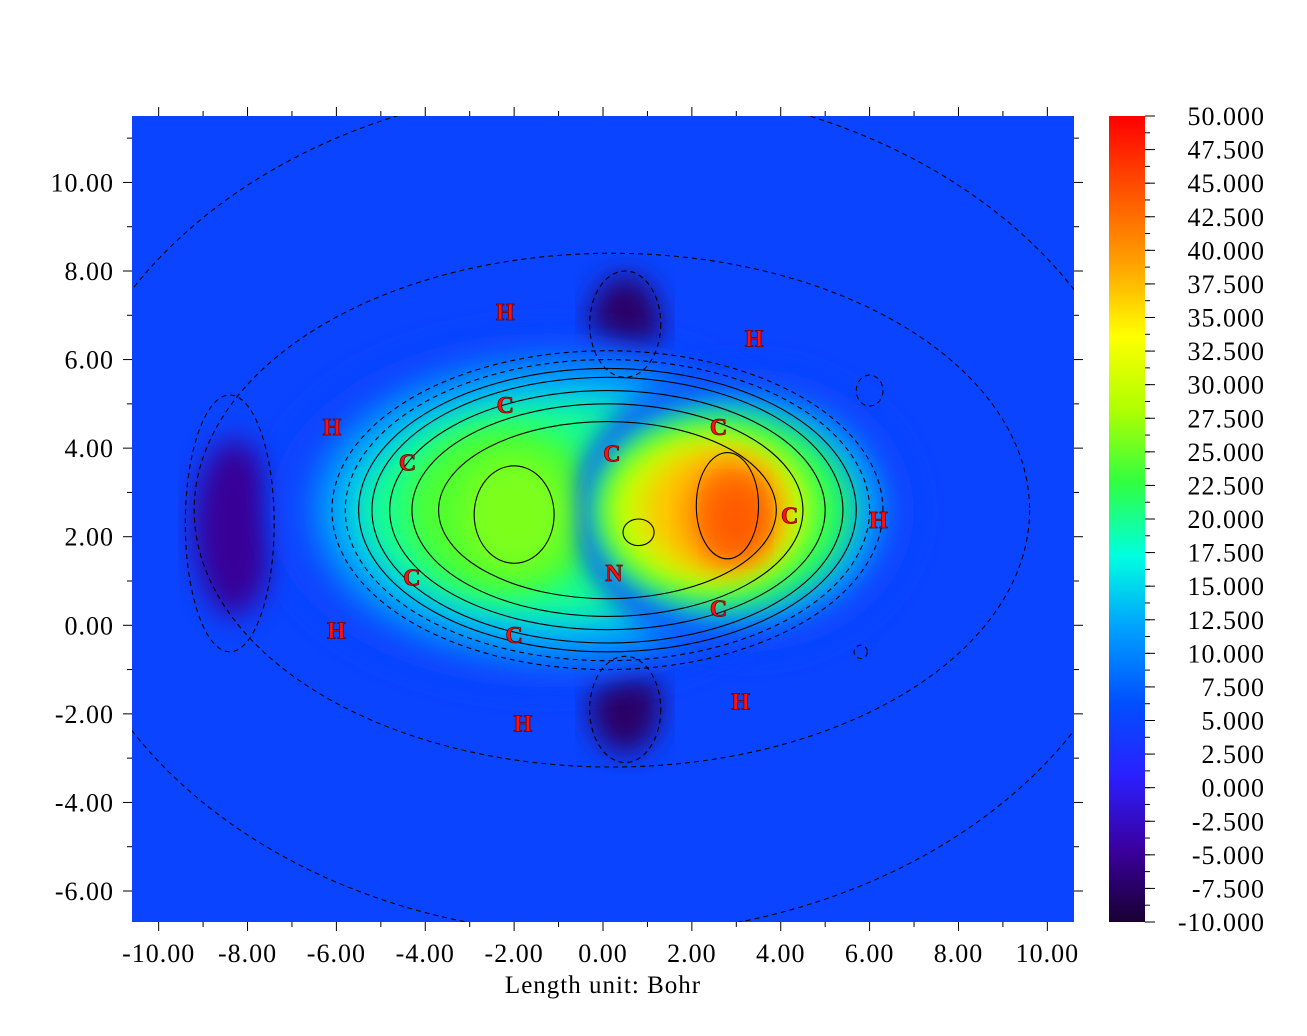  What do you see at coordinates (870, 953) in the screenshot?
I see `x-tick-label: 6.00` at bounding box center [870, 953].